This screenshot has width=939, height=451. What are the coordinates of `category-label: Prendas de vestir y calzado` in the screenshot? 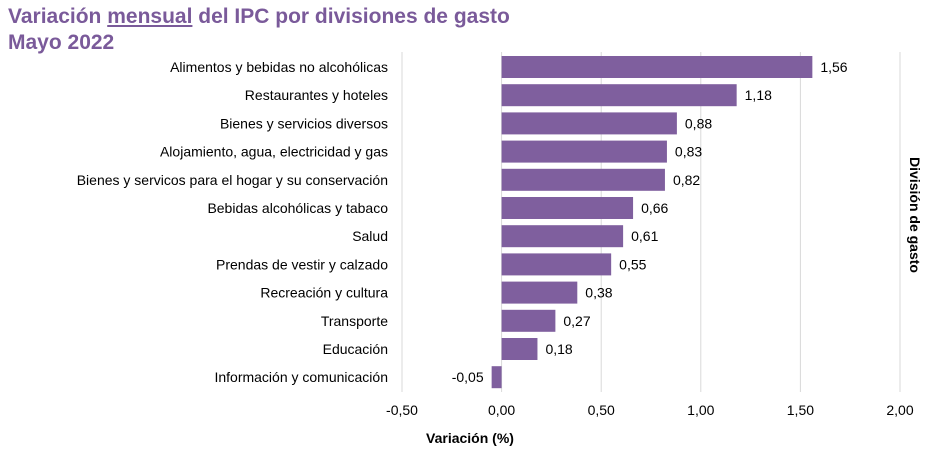 It's located at (302, 264).